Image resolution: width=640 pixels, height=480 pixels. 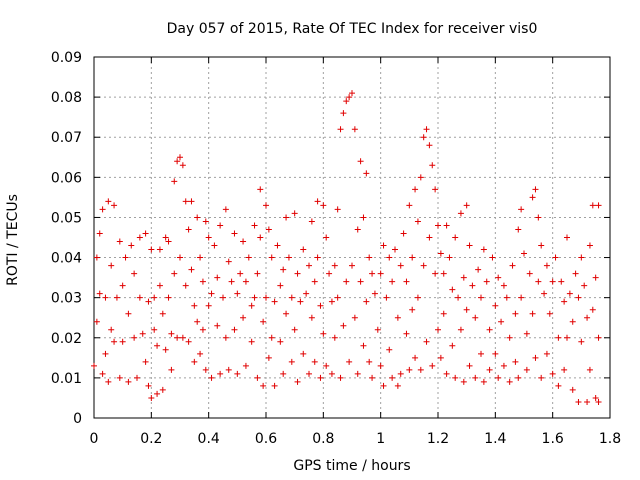 What do you see at coordinates (66, 178) in the screenshot?
I see `y-tick-label: 0.06` at bounding box center [66, 178].